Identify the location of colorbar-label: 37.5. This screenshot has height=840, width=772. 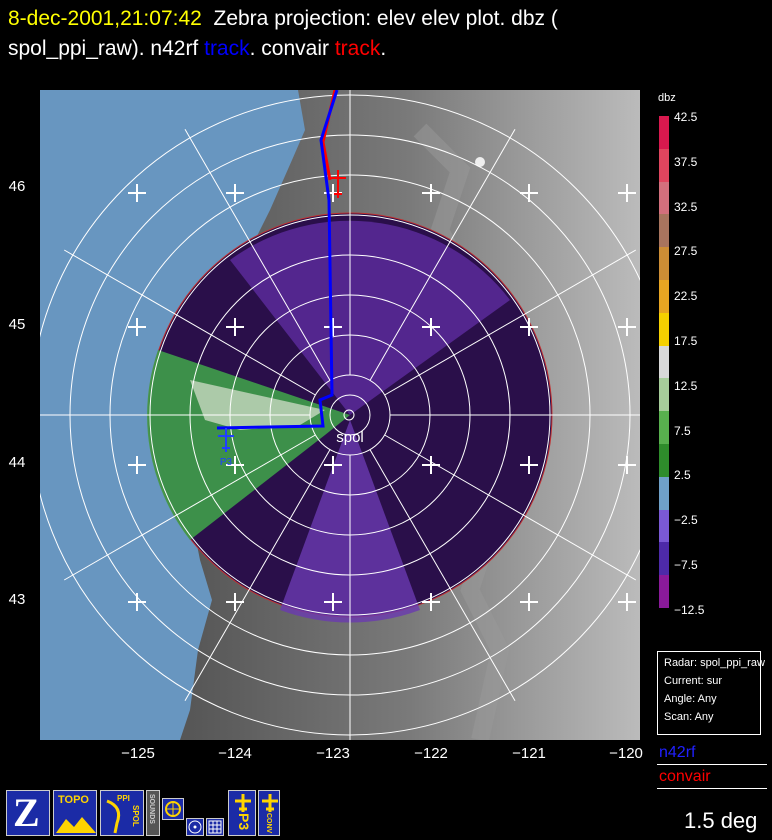
(686, 161).